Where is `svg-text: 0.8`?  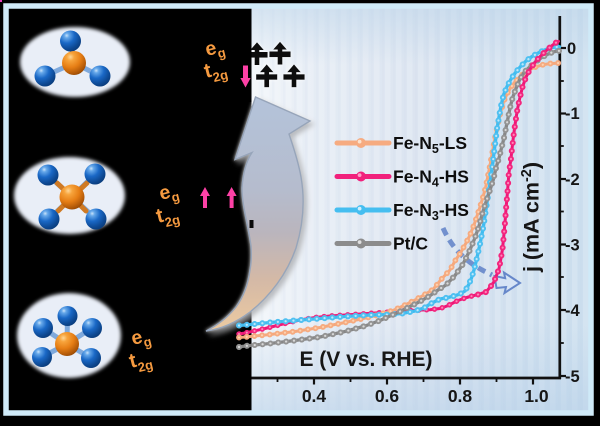 svg-text: 0.8 is located at coordinates (460, 396).